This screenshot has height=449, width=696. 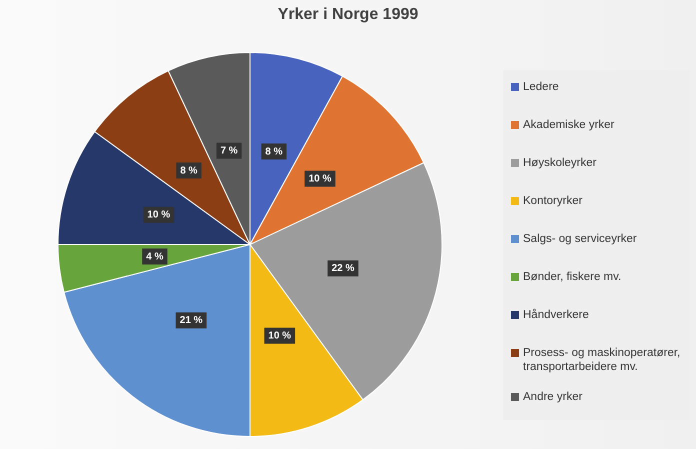 What do you see at coordinates (541, 87) in the screenshot?
I see `legend-label: Ledere` at bounding box center [541, 87].